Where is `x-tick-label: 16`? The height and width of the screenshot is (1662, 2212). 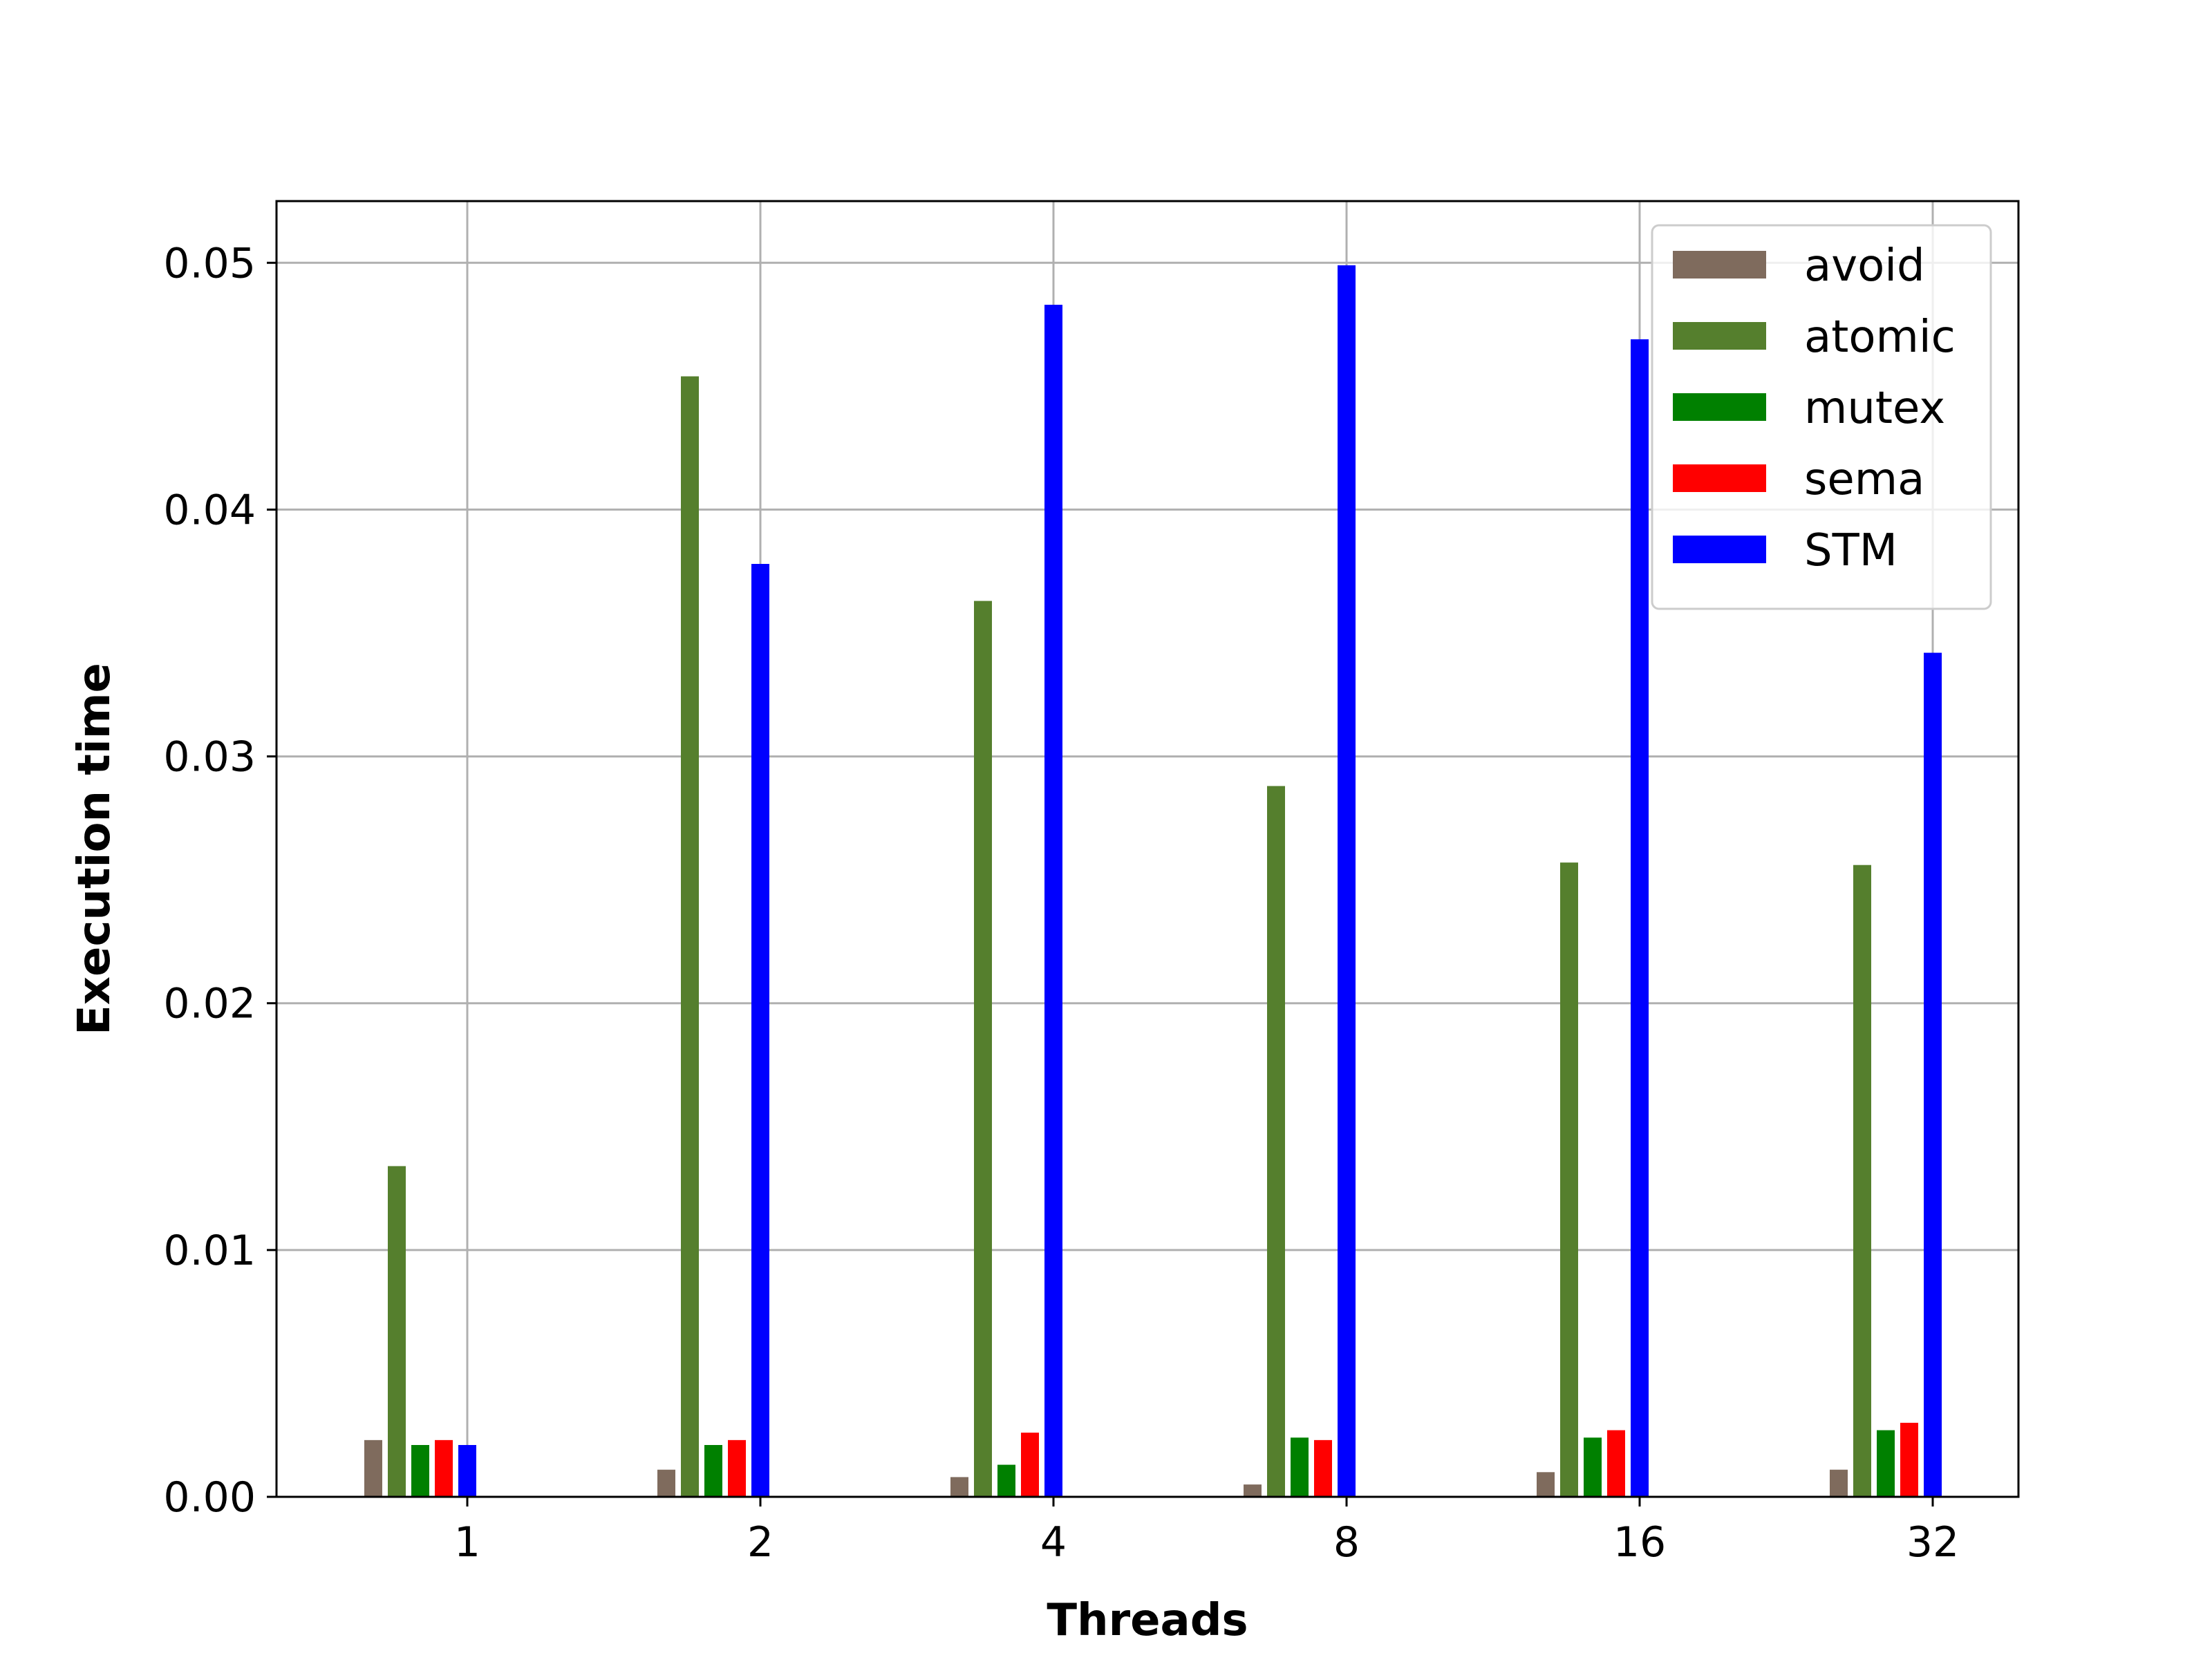 x-tick-label: 16 is located at coordinates (1639, 1542).